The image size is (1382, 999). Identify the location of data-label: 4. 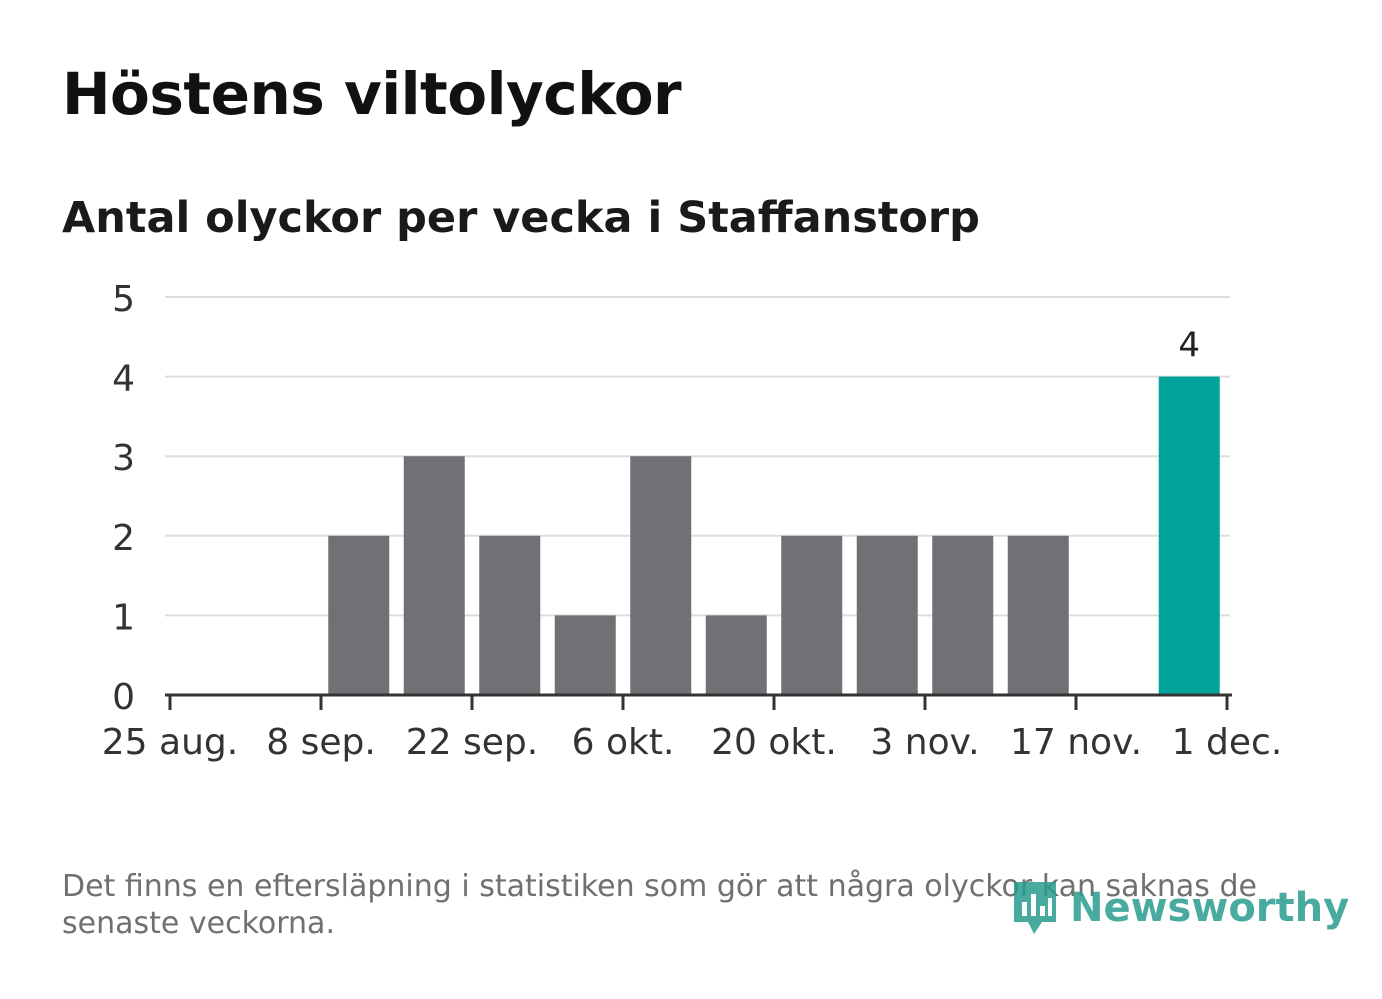
(1189, 346).